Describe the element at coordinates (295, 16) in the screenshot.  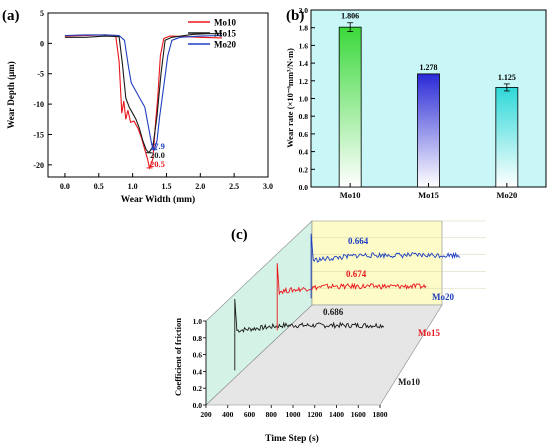
I see `panel-b-label: (b)` at that location.